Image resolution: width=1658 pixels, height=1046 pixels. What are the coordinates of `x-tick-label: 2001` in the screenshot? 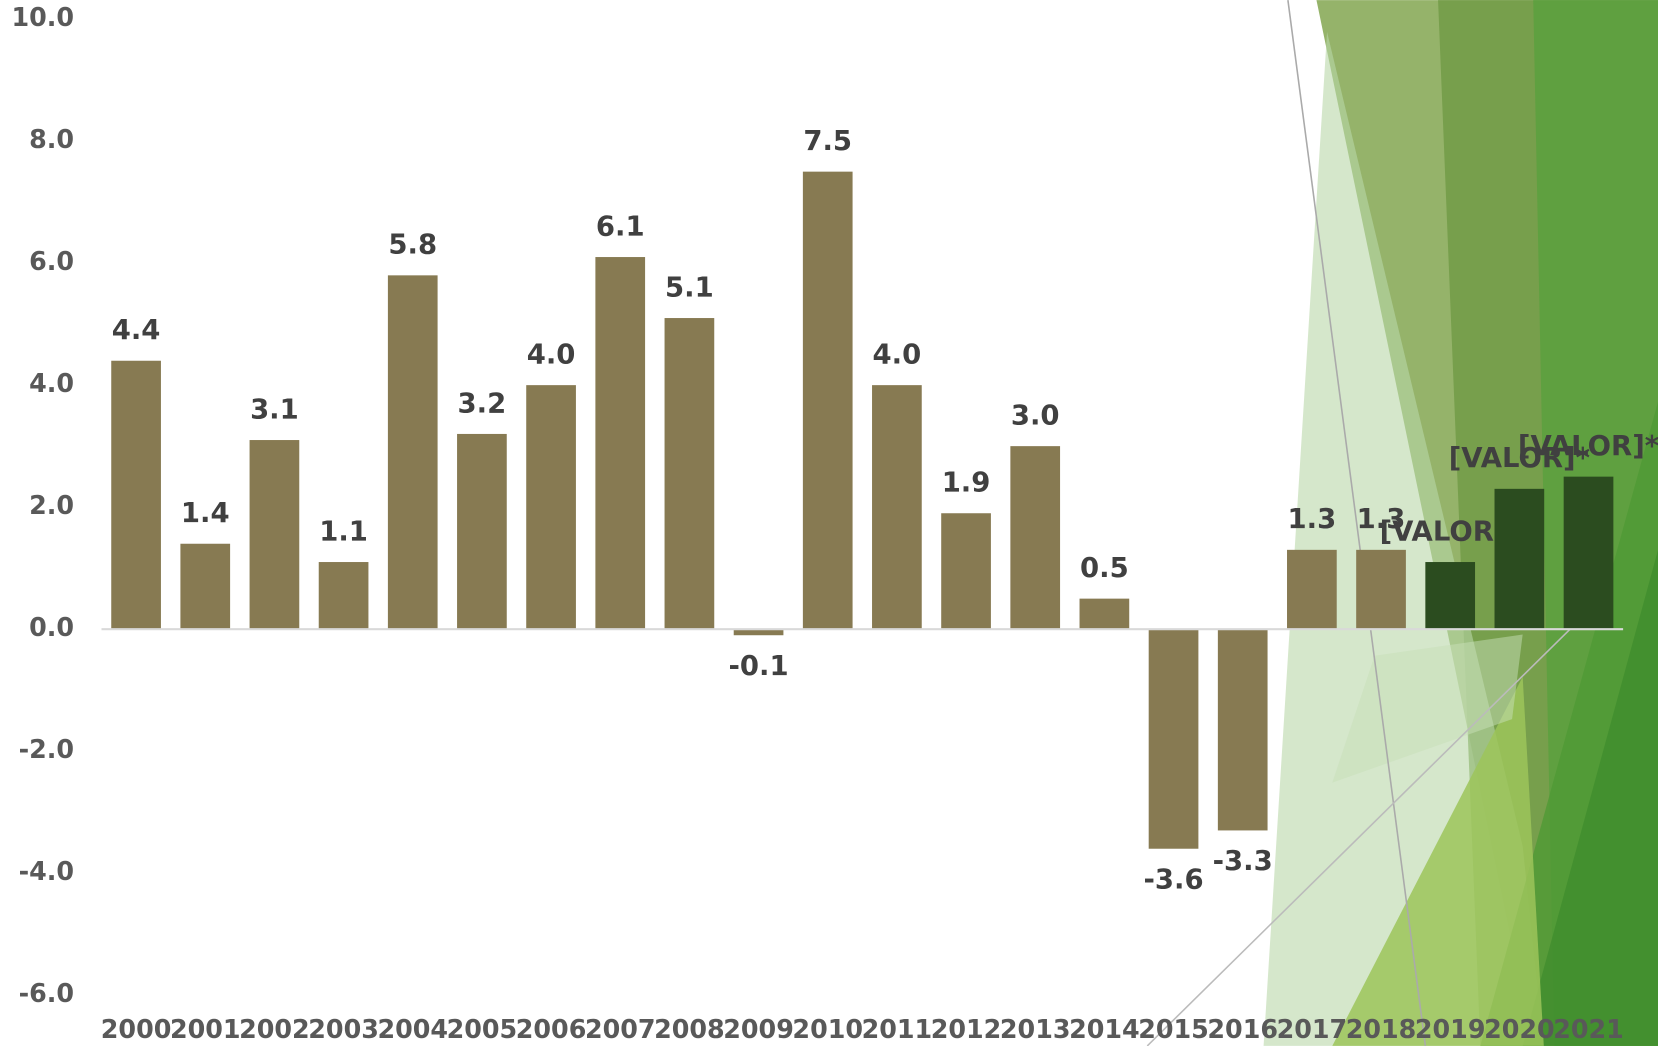 It's located at (205, 1029).